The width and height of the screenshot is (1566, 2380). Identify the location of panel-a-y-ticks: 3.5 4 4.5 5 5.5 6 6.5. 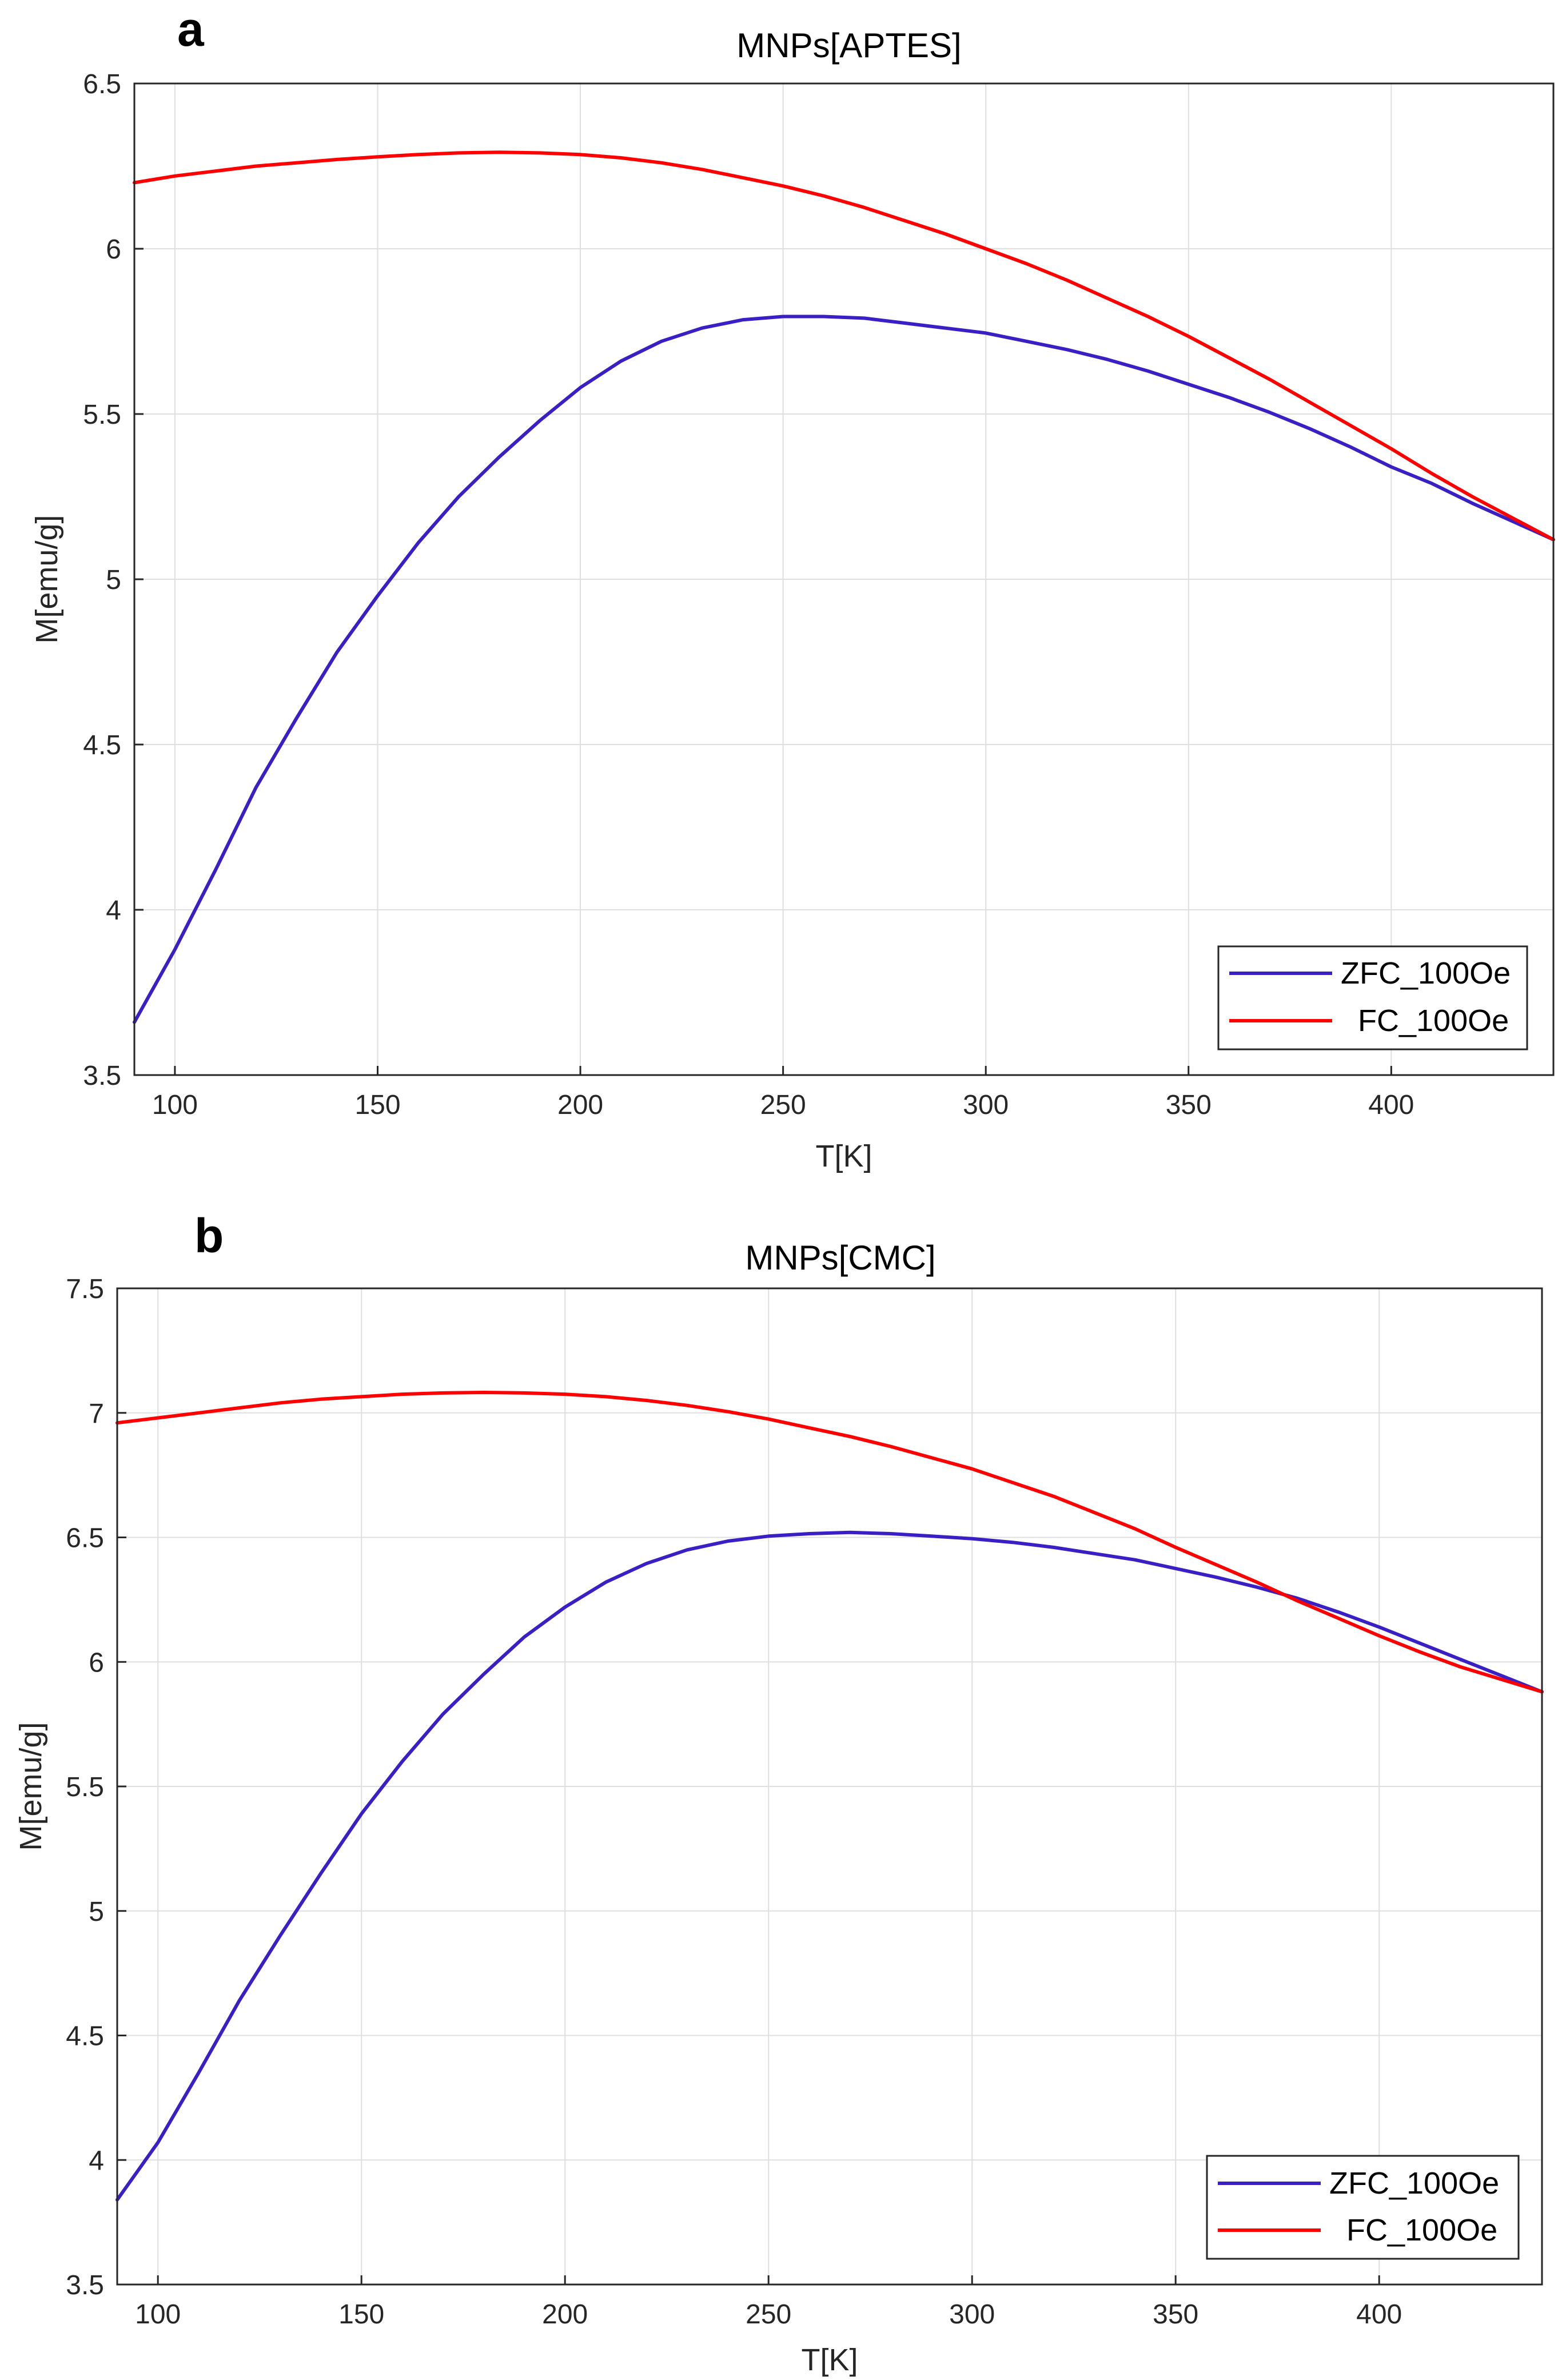
(113, 580).